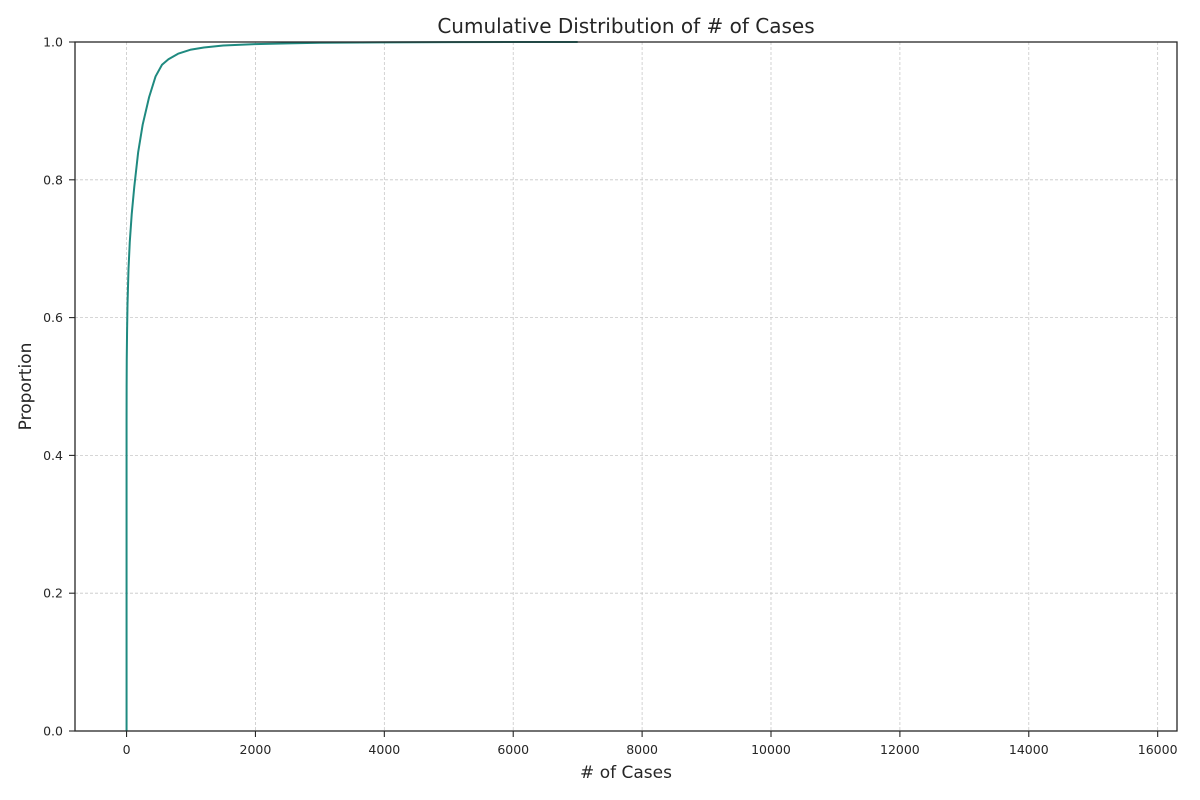  I want to click on y-tick-label: 0.0, so click(53, 731).